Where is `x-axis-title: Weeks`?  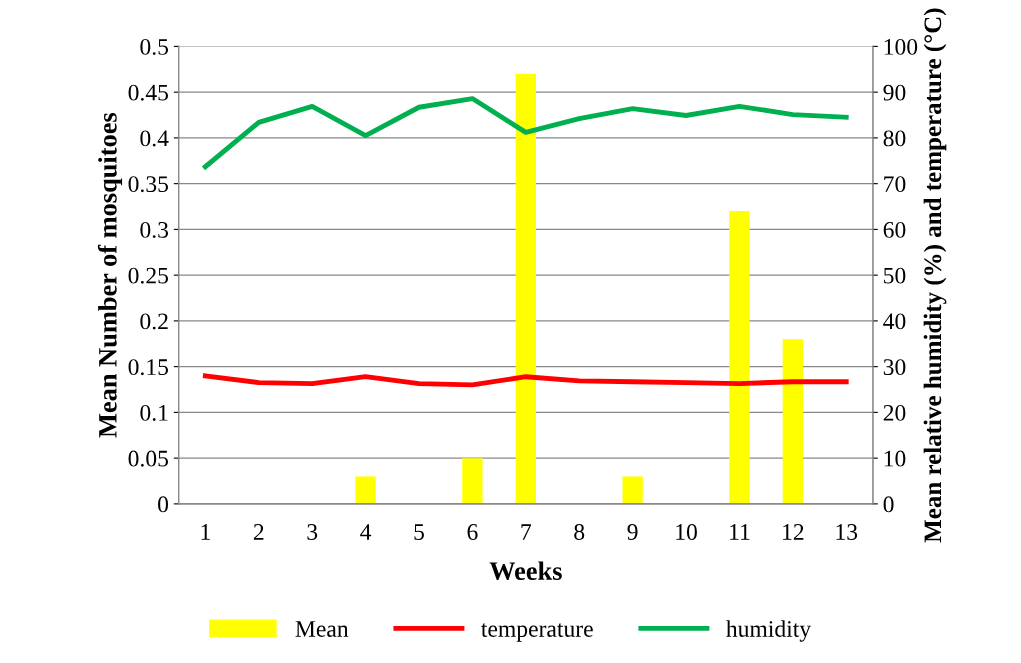 x-axis-title: Weeks is located at coordinates (525, 571).